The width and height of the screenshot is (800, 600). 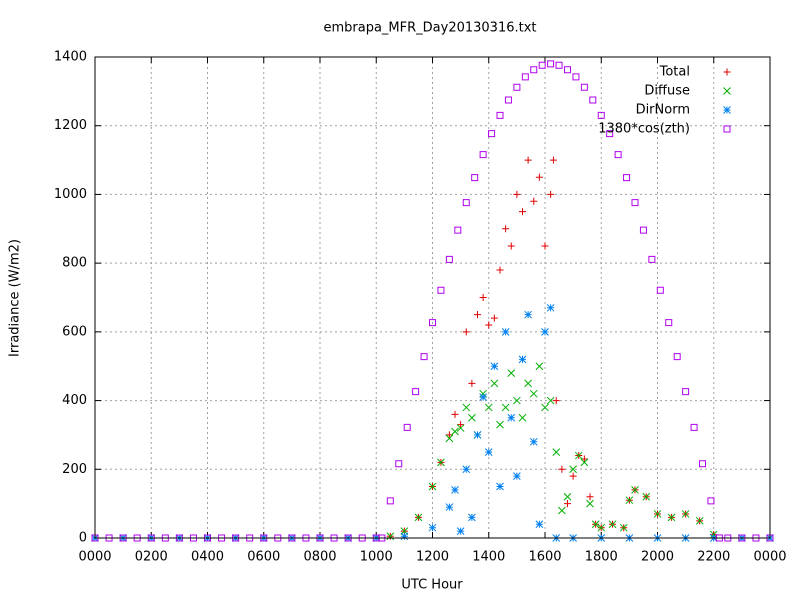 What do you see at coordinates (644, 129) in the screenshot?
I see `legend-label: 1380*cos(zth)` at bounding box center [644, 129].